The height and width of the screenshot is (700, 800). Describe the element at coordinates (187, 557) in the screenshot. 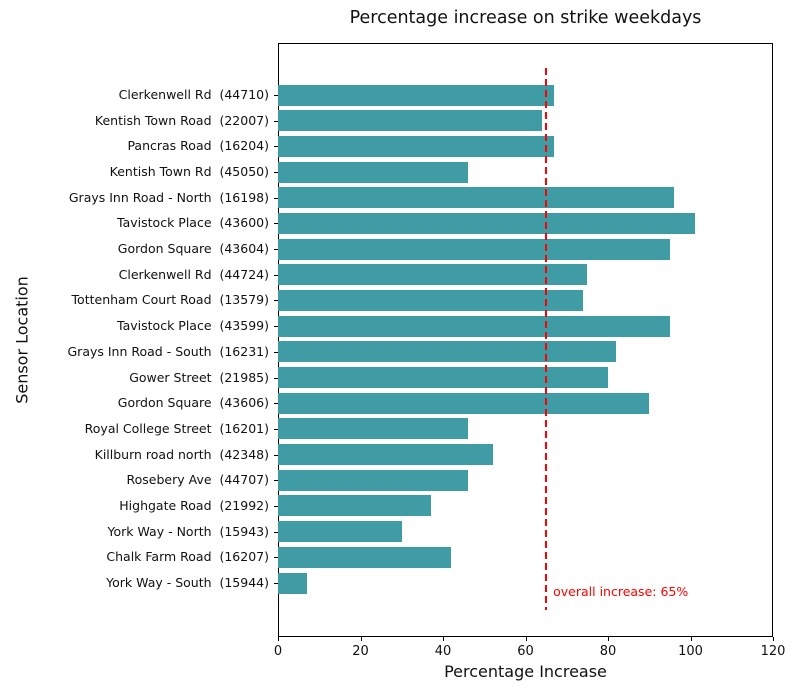

I see `ytick-label-18: Chalk Farm Road (16207)` at that location.